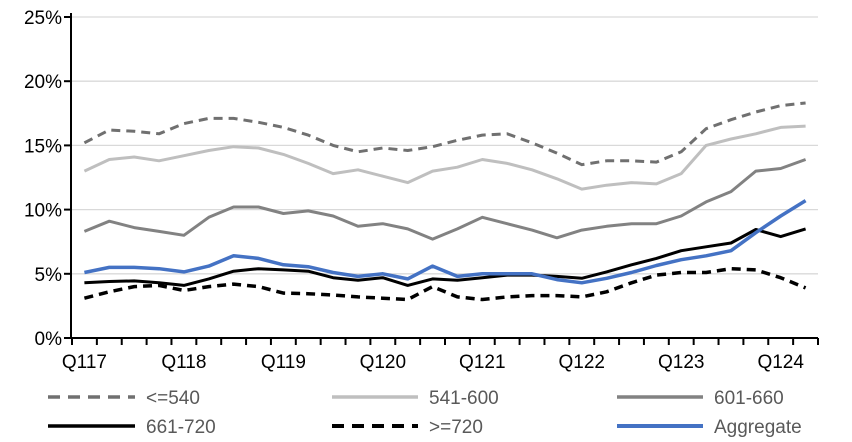  Describe the element at coordinates (456, 427) in the screenshot. I see `legend-label: >=720` at that location.